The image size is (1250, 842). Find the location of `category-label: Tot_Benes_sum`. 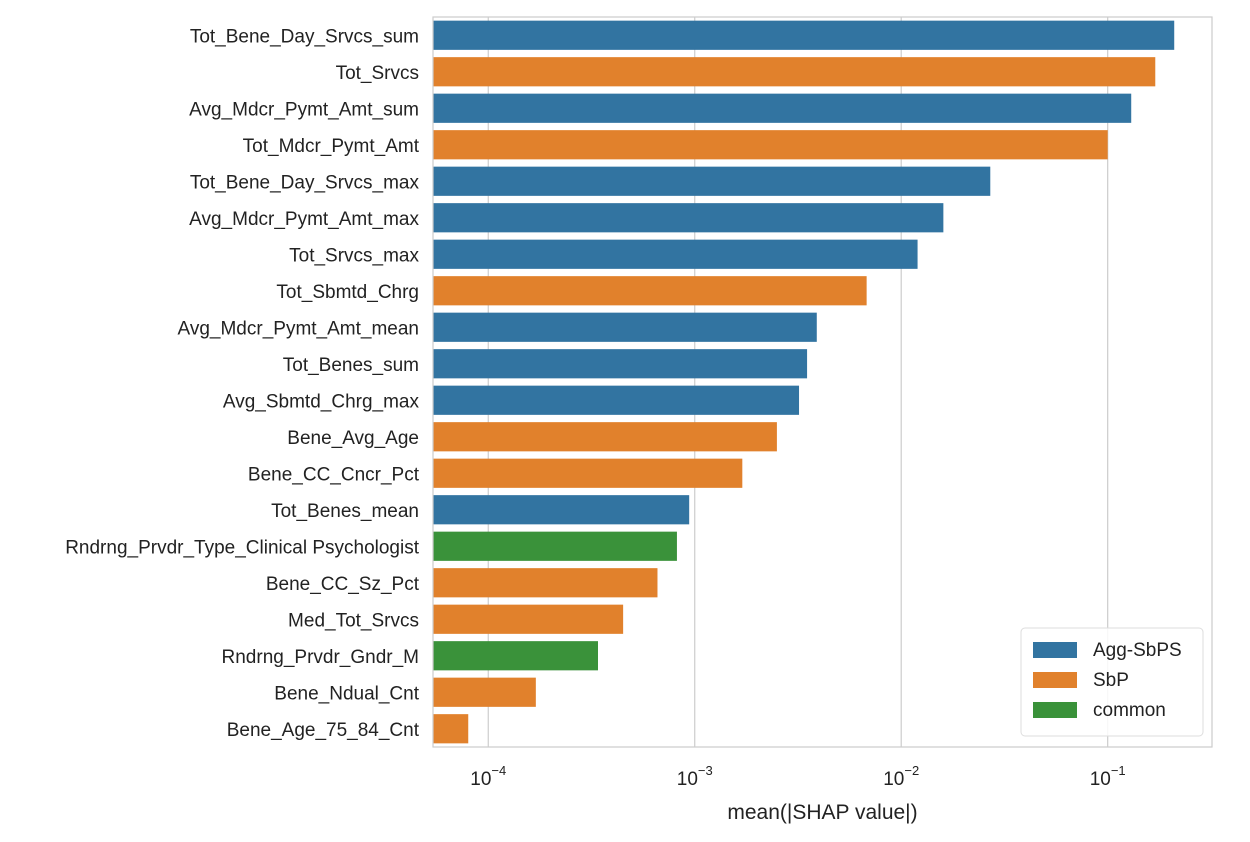

category-label: Tot_Benes_sum is located at coordinates (351, 365).